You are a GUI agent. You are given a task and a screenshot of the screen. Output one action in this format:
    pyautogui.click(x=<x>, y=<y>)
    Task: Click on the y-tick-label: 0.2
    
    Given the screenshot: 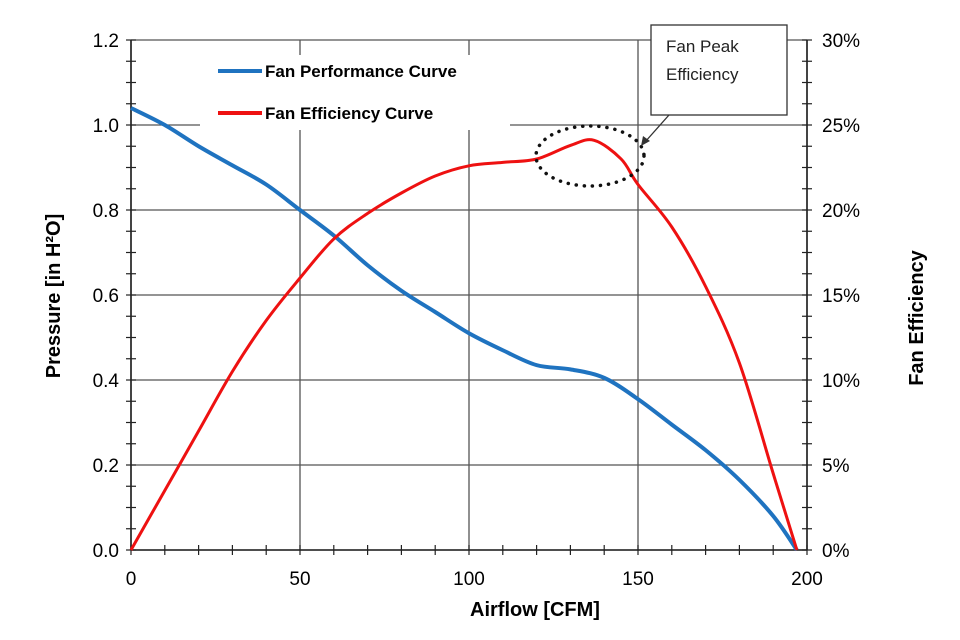 What is the action you would take?
    pyautogui.click(x=106, y=466)
    